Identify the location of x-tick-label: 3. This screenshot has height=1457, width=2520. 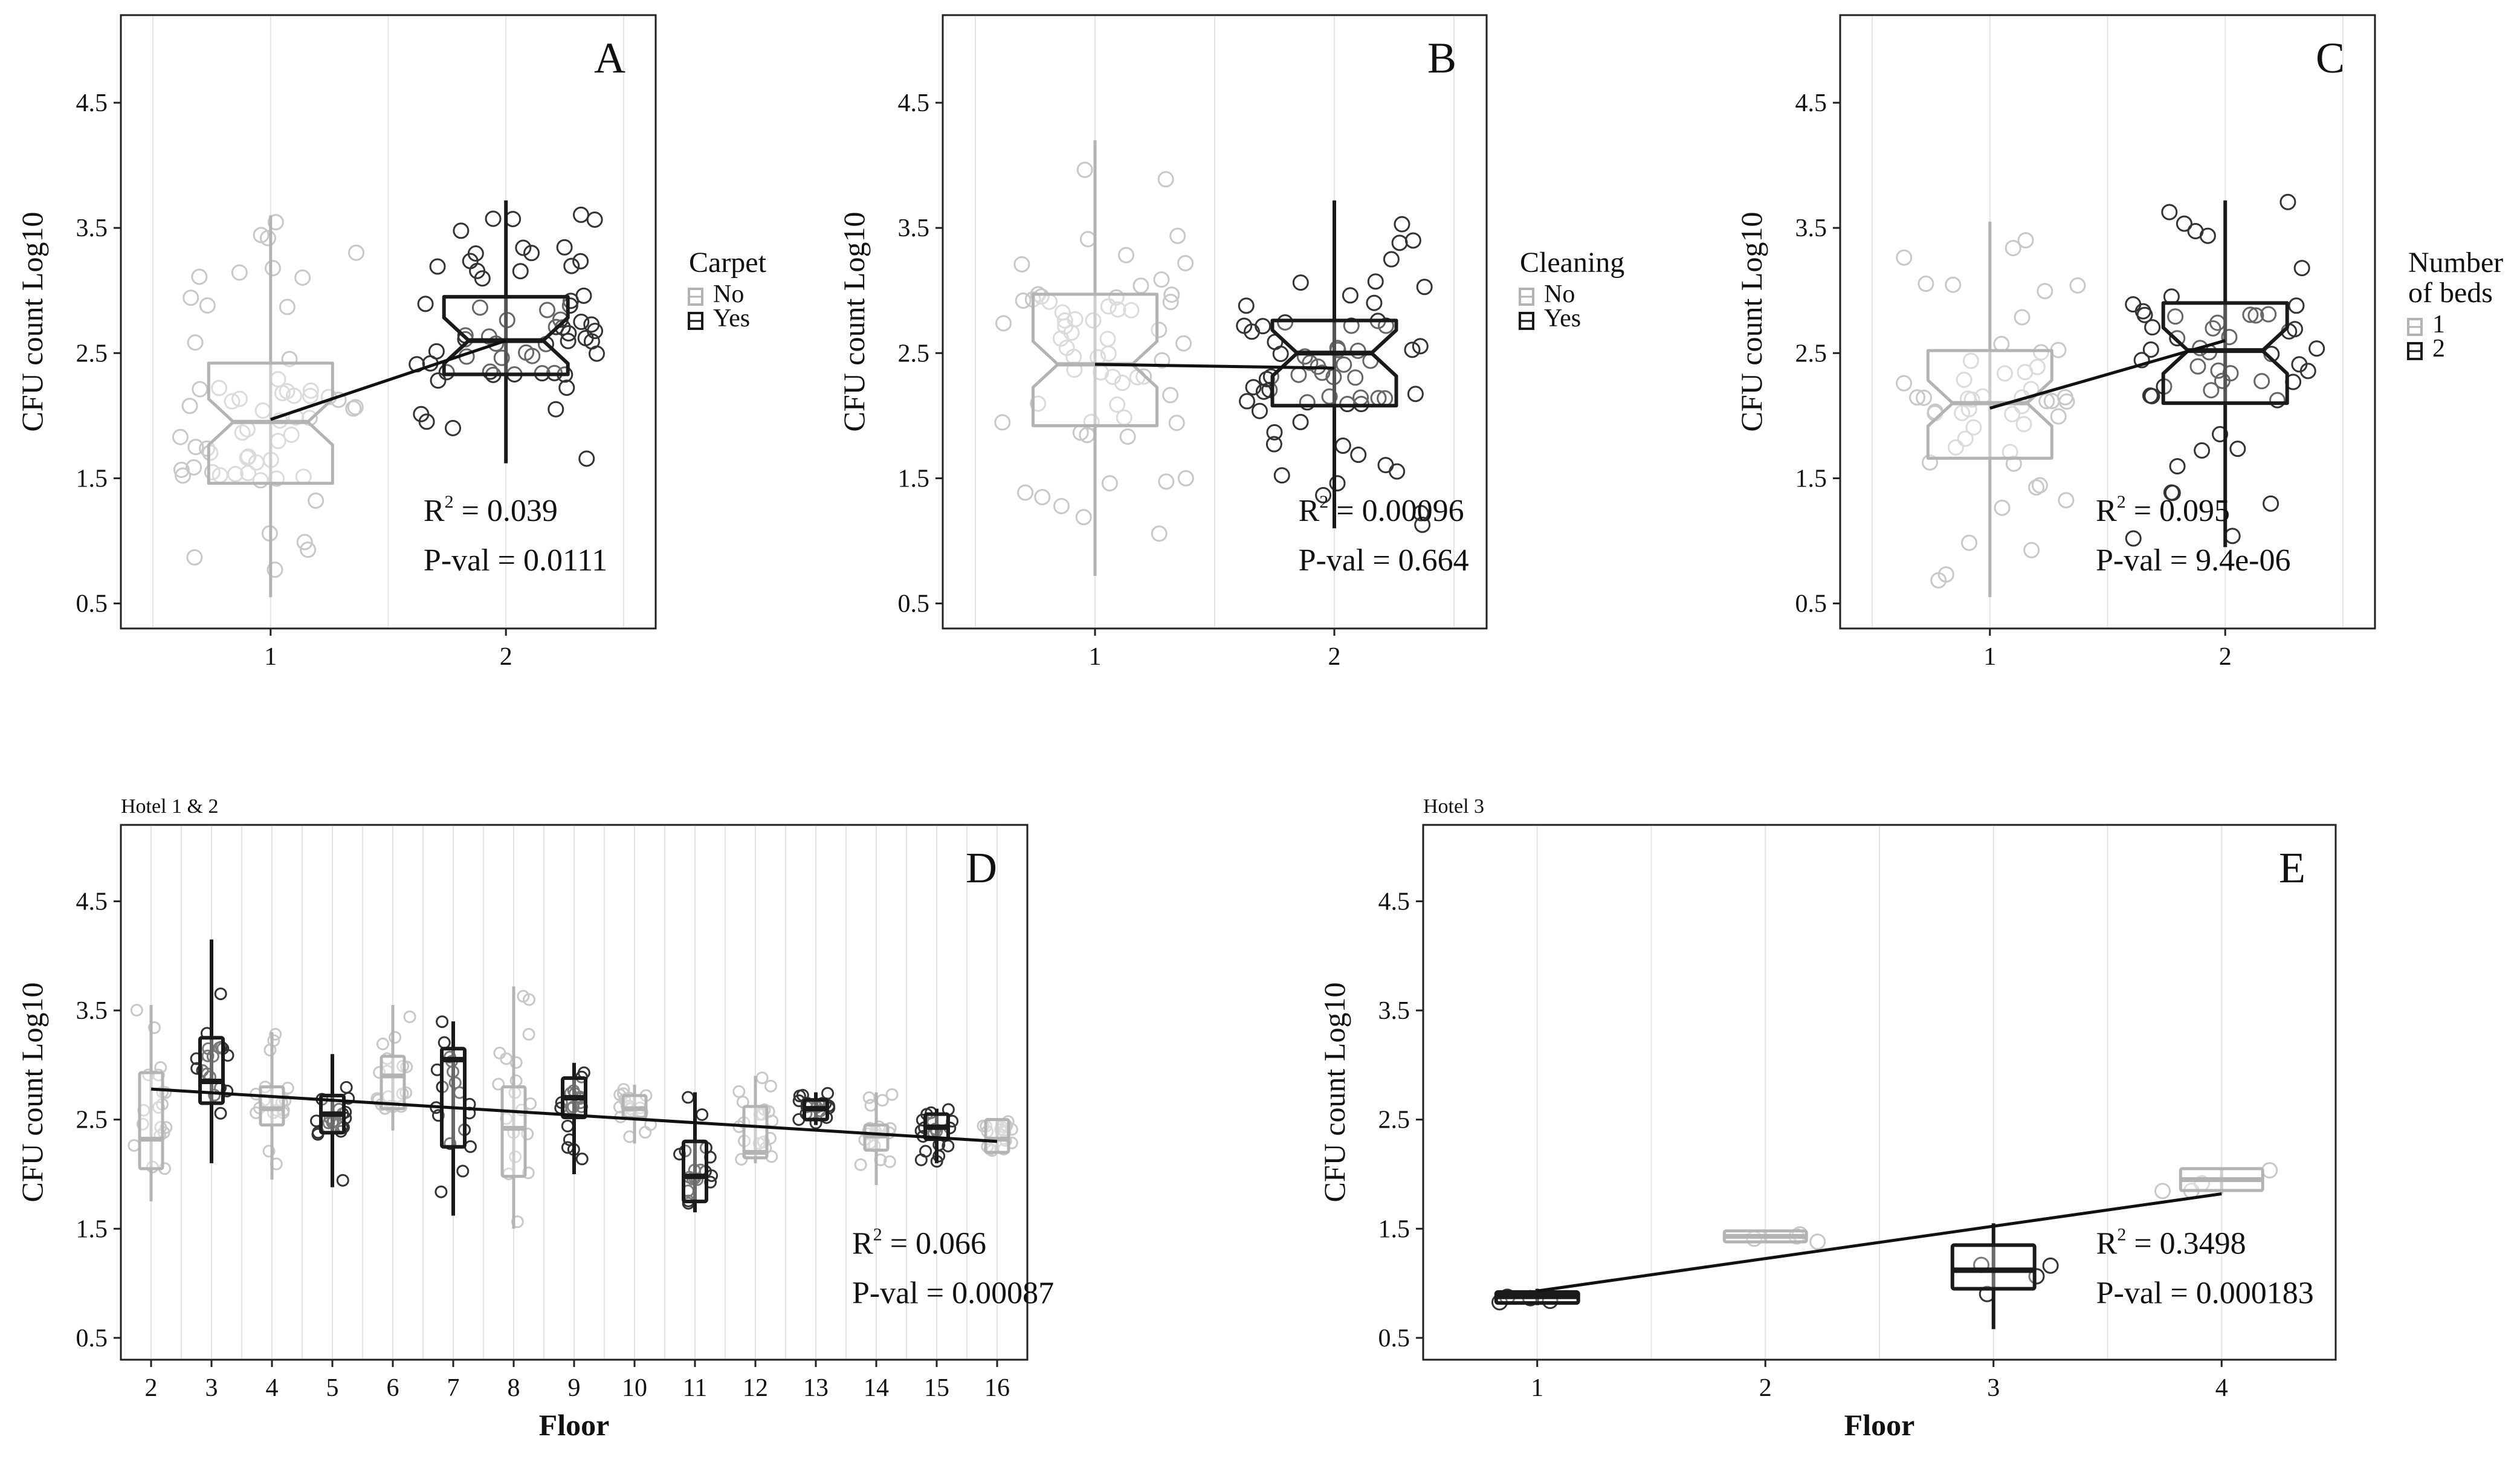
(211, 1388).